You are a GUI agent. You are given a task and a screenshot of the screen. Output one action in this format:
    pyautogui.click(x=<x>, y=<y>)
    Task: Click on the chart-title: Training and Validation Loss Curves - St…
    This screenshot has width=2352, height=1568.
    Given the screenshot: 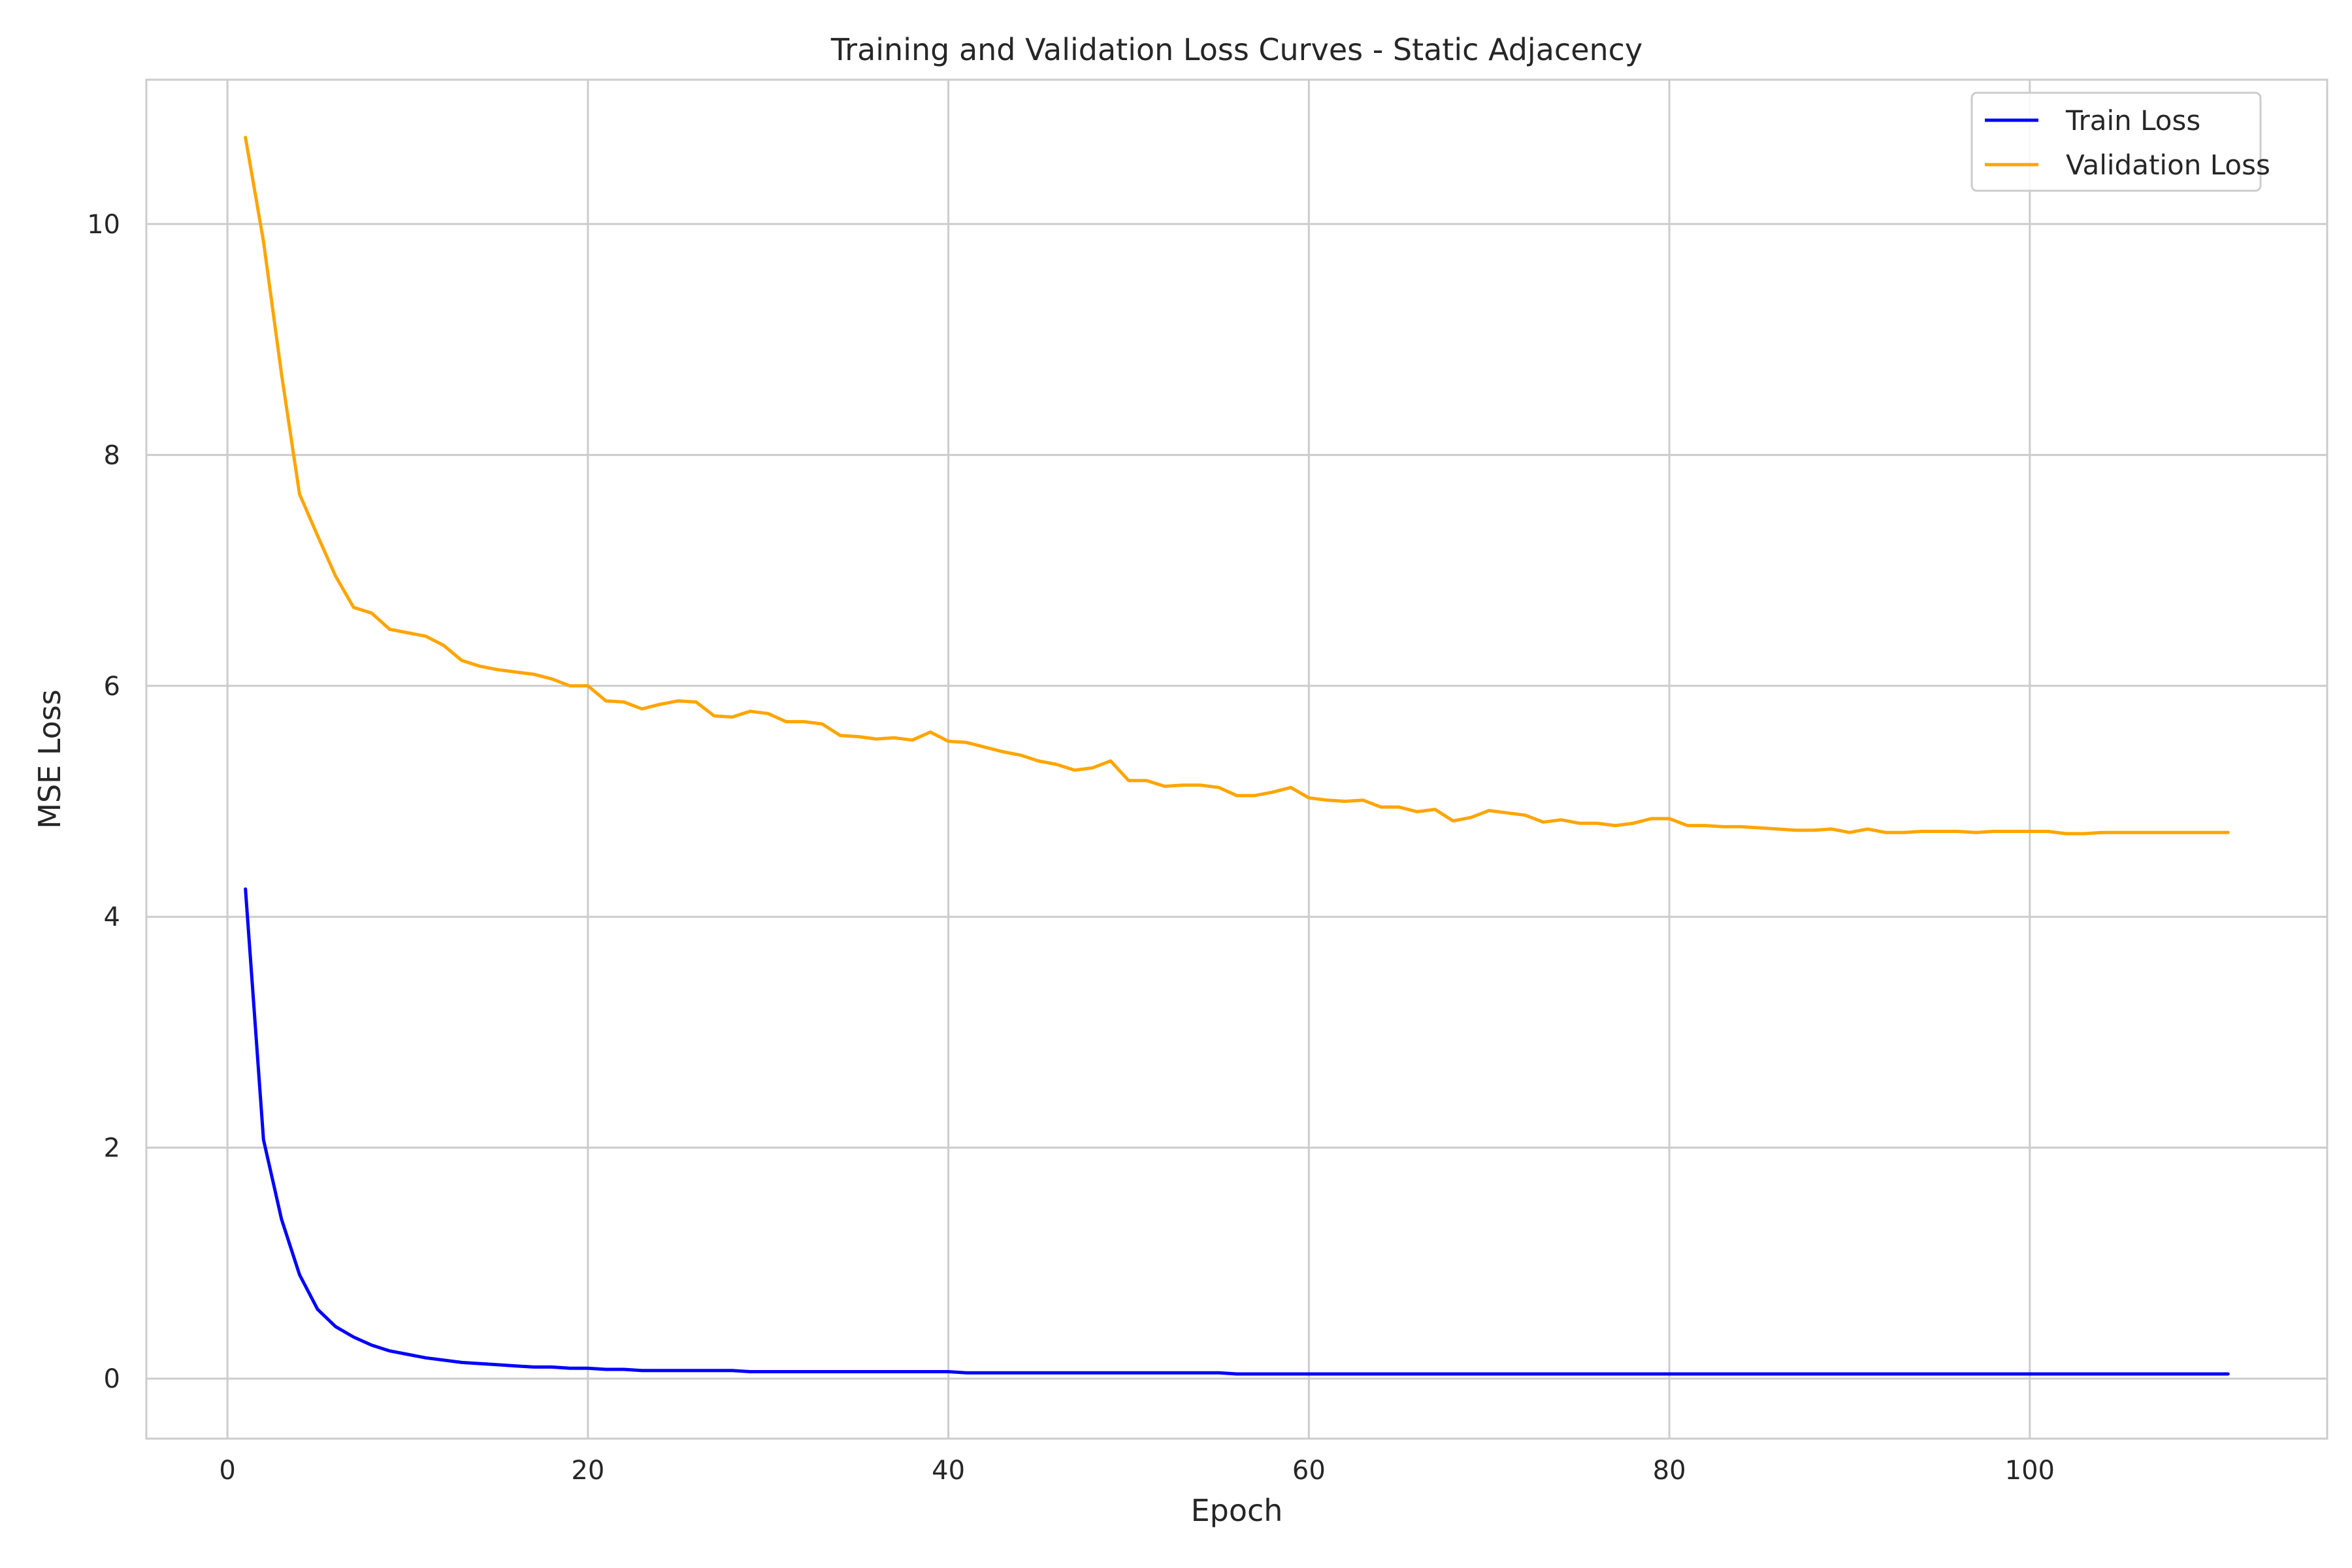 What is the action you would take?
    pyautogui.click(x=1236, y=49)
    